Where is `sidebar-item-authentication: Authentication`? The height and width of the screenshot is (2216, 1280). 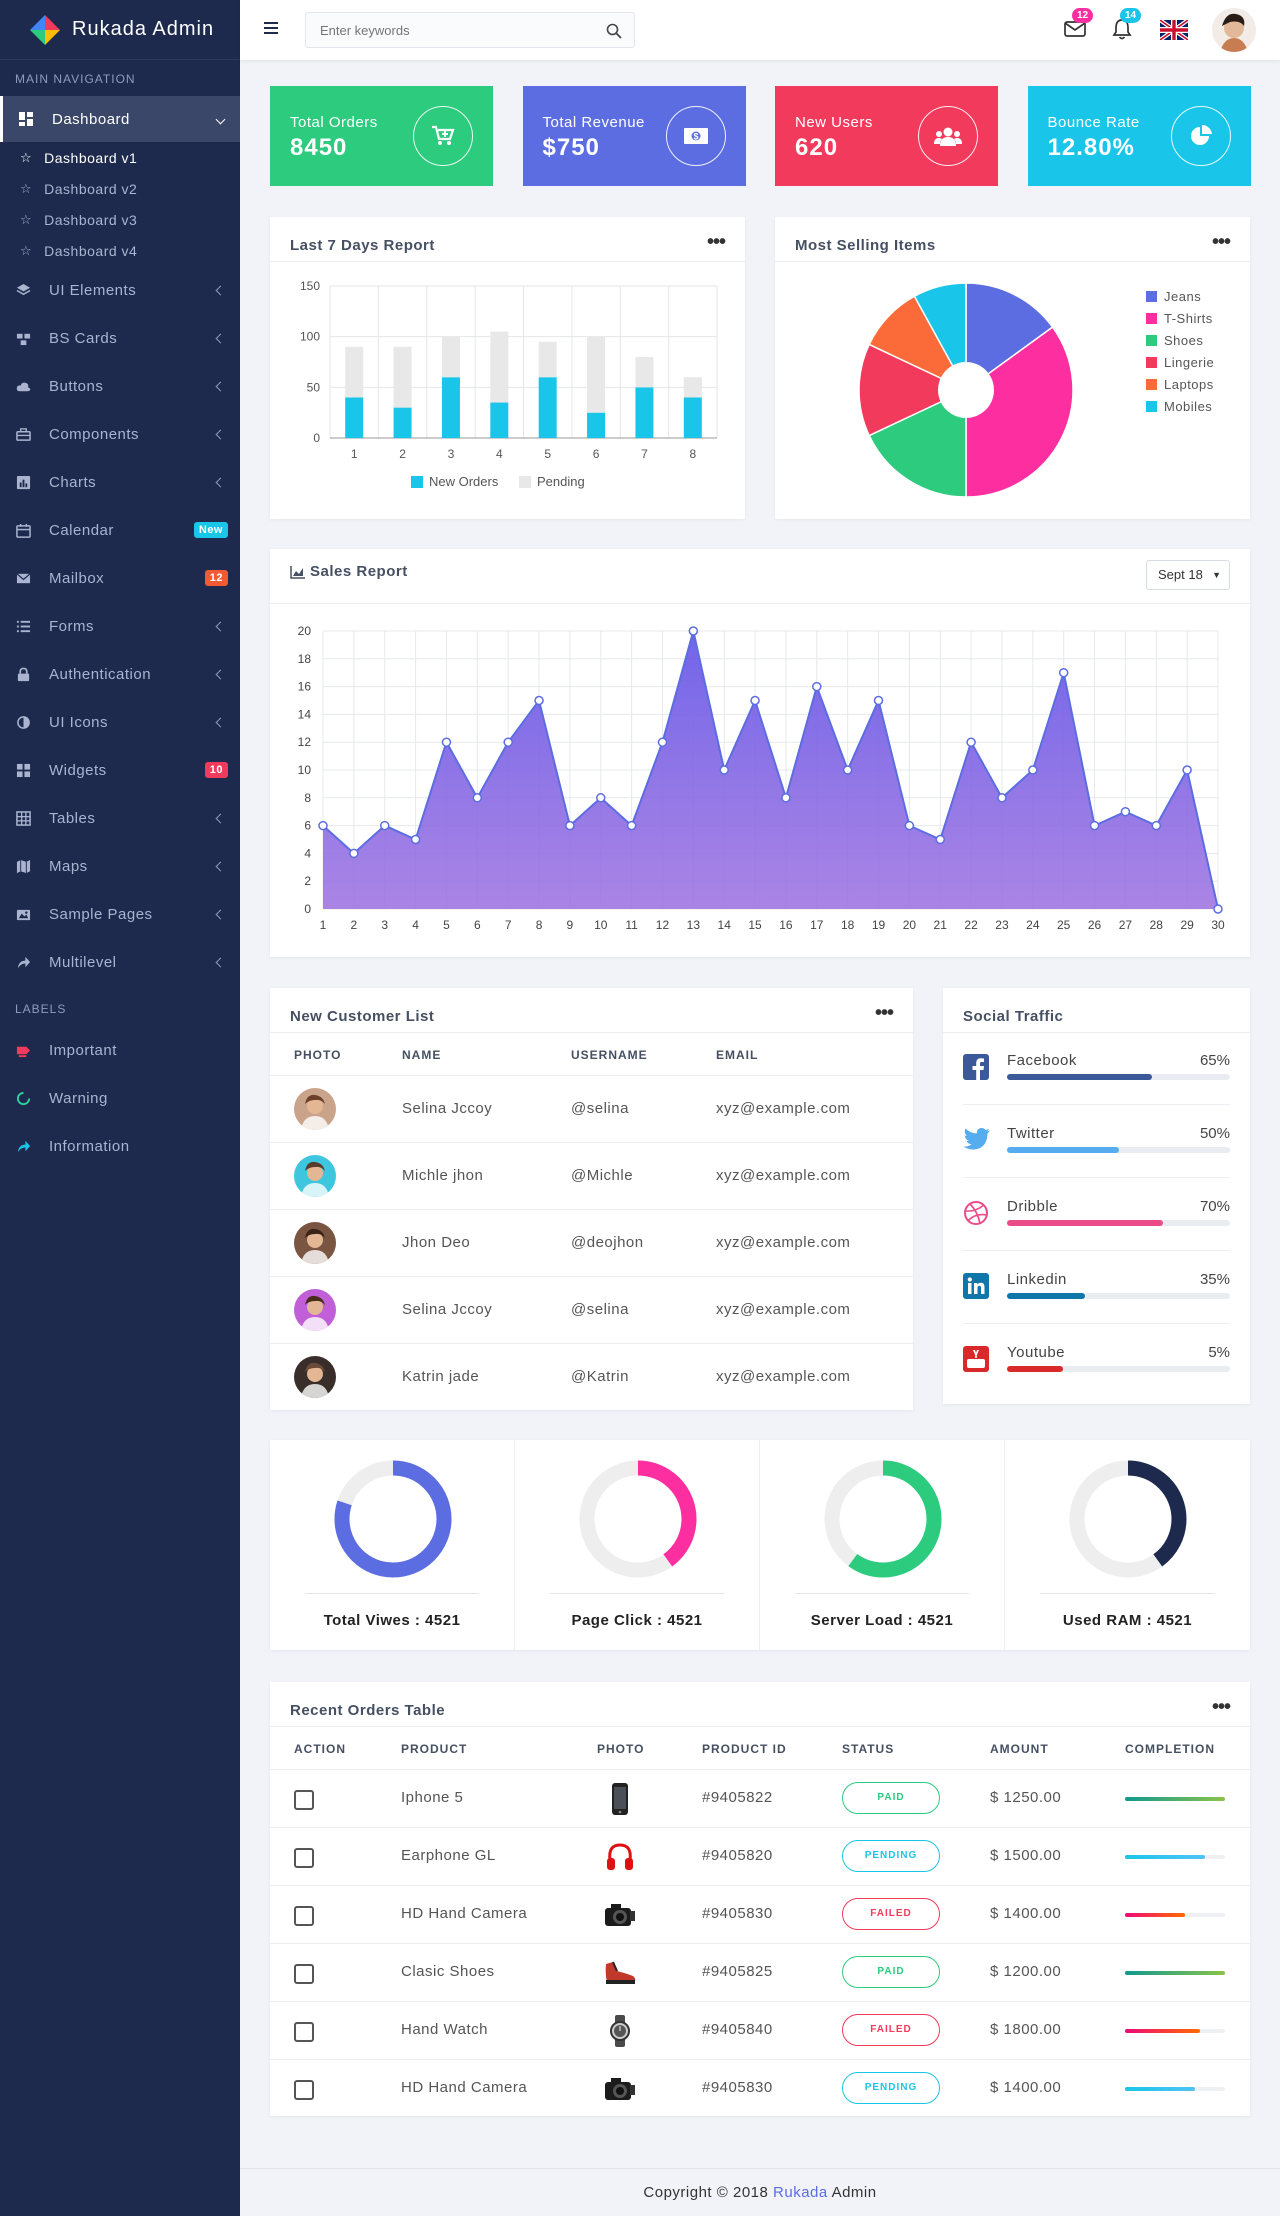
sidebar-item-authentication: Authentication is located at coordinates (120, 674).